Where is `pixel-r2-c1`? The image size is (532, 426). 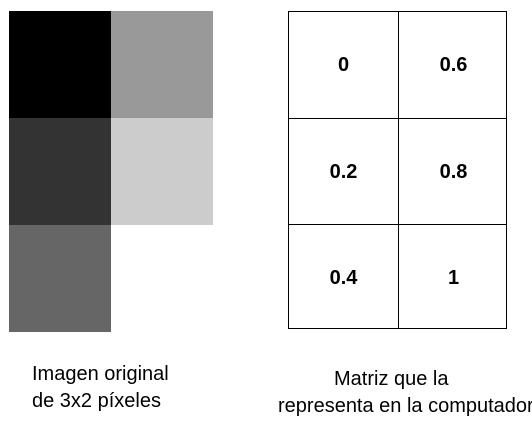
pixel-r2-c1 is located at coordinates (162, 278).